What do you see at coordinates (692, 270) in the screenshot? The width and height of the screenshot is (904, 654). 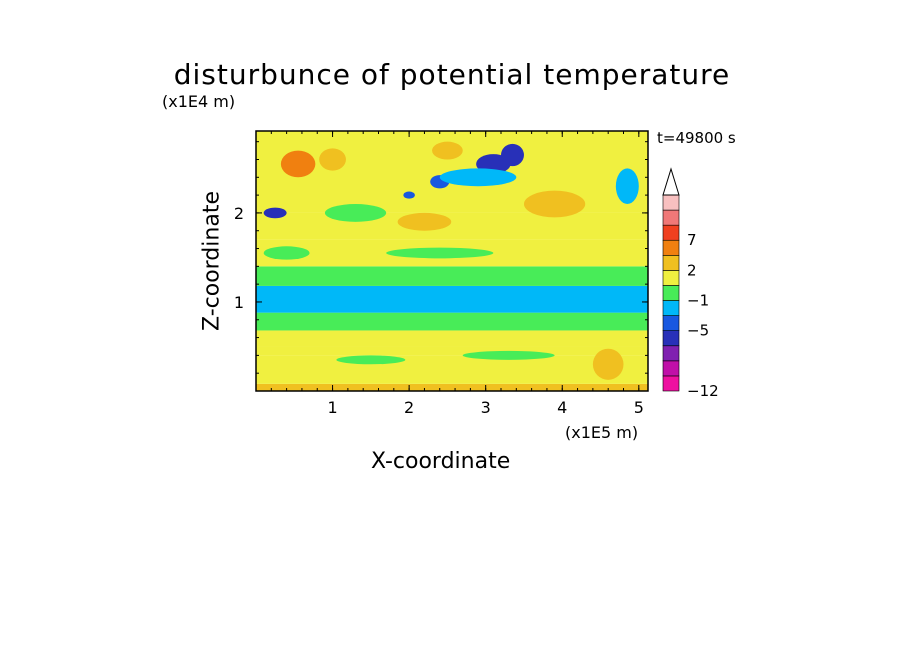 I see `colorbar-tick-label: 2` at bounding box center [692, 270].